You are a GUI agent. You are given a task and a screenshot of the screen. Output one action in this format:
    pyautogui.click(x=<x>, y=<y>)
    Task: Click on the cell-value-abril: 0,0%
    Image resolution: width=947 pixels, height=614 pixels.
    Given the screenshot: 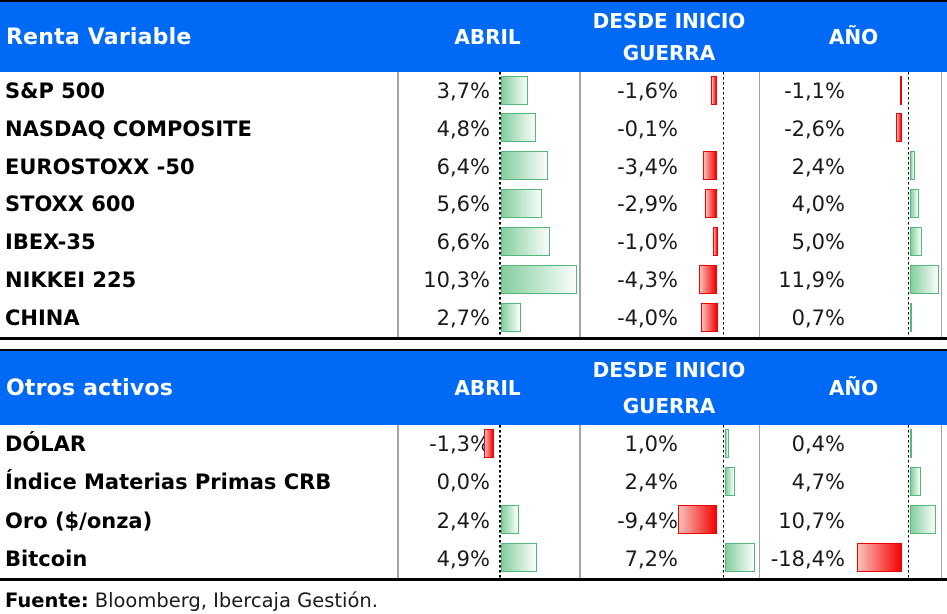 What is the action you would take?
    pyautogui.click(x=463, y=482)
    